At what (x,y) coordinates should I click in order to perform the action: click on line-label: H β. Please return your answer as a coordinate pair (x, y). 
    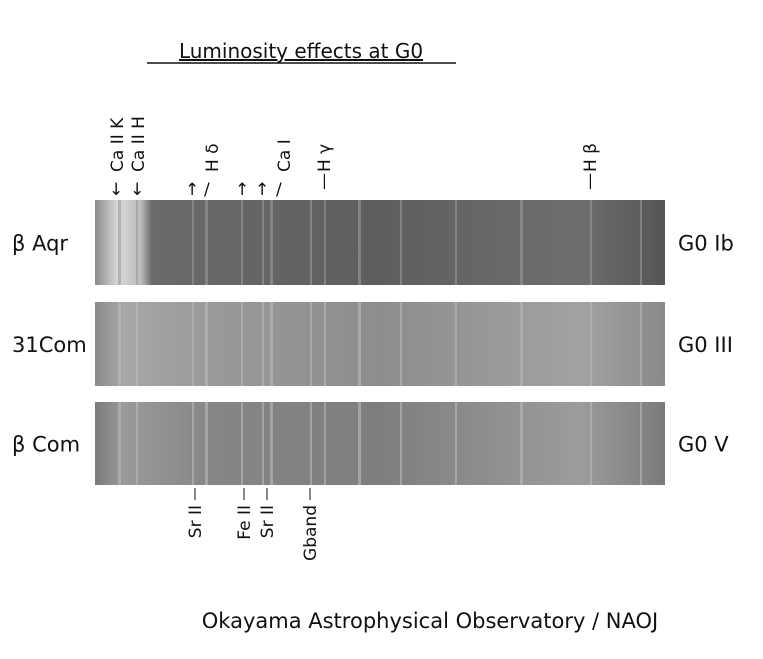
    Looking at the image, I should click on (591, 157).